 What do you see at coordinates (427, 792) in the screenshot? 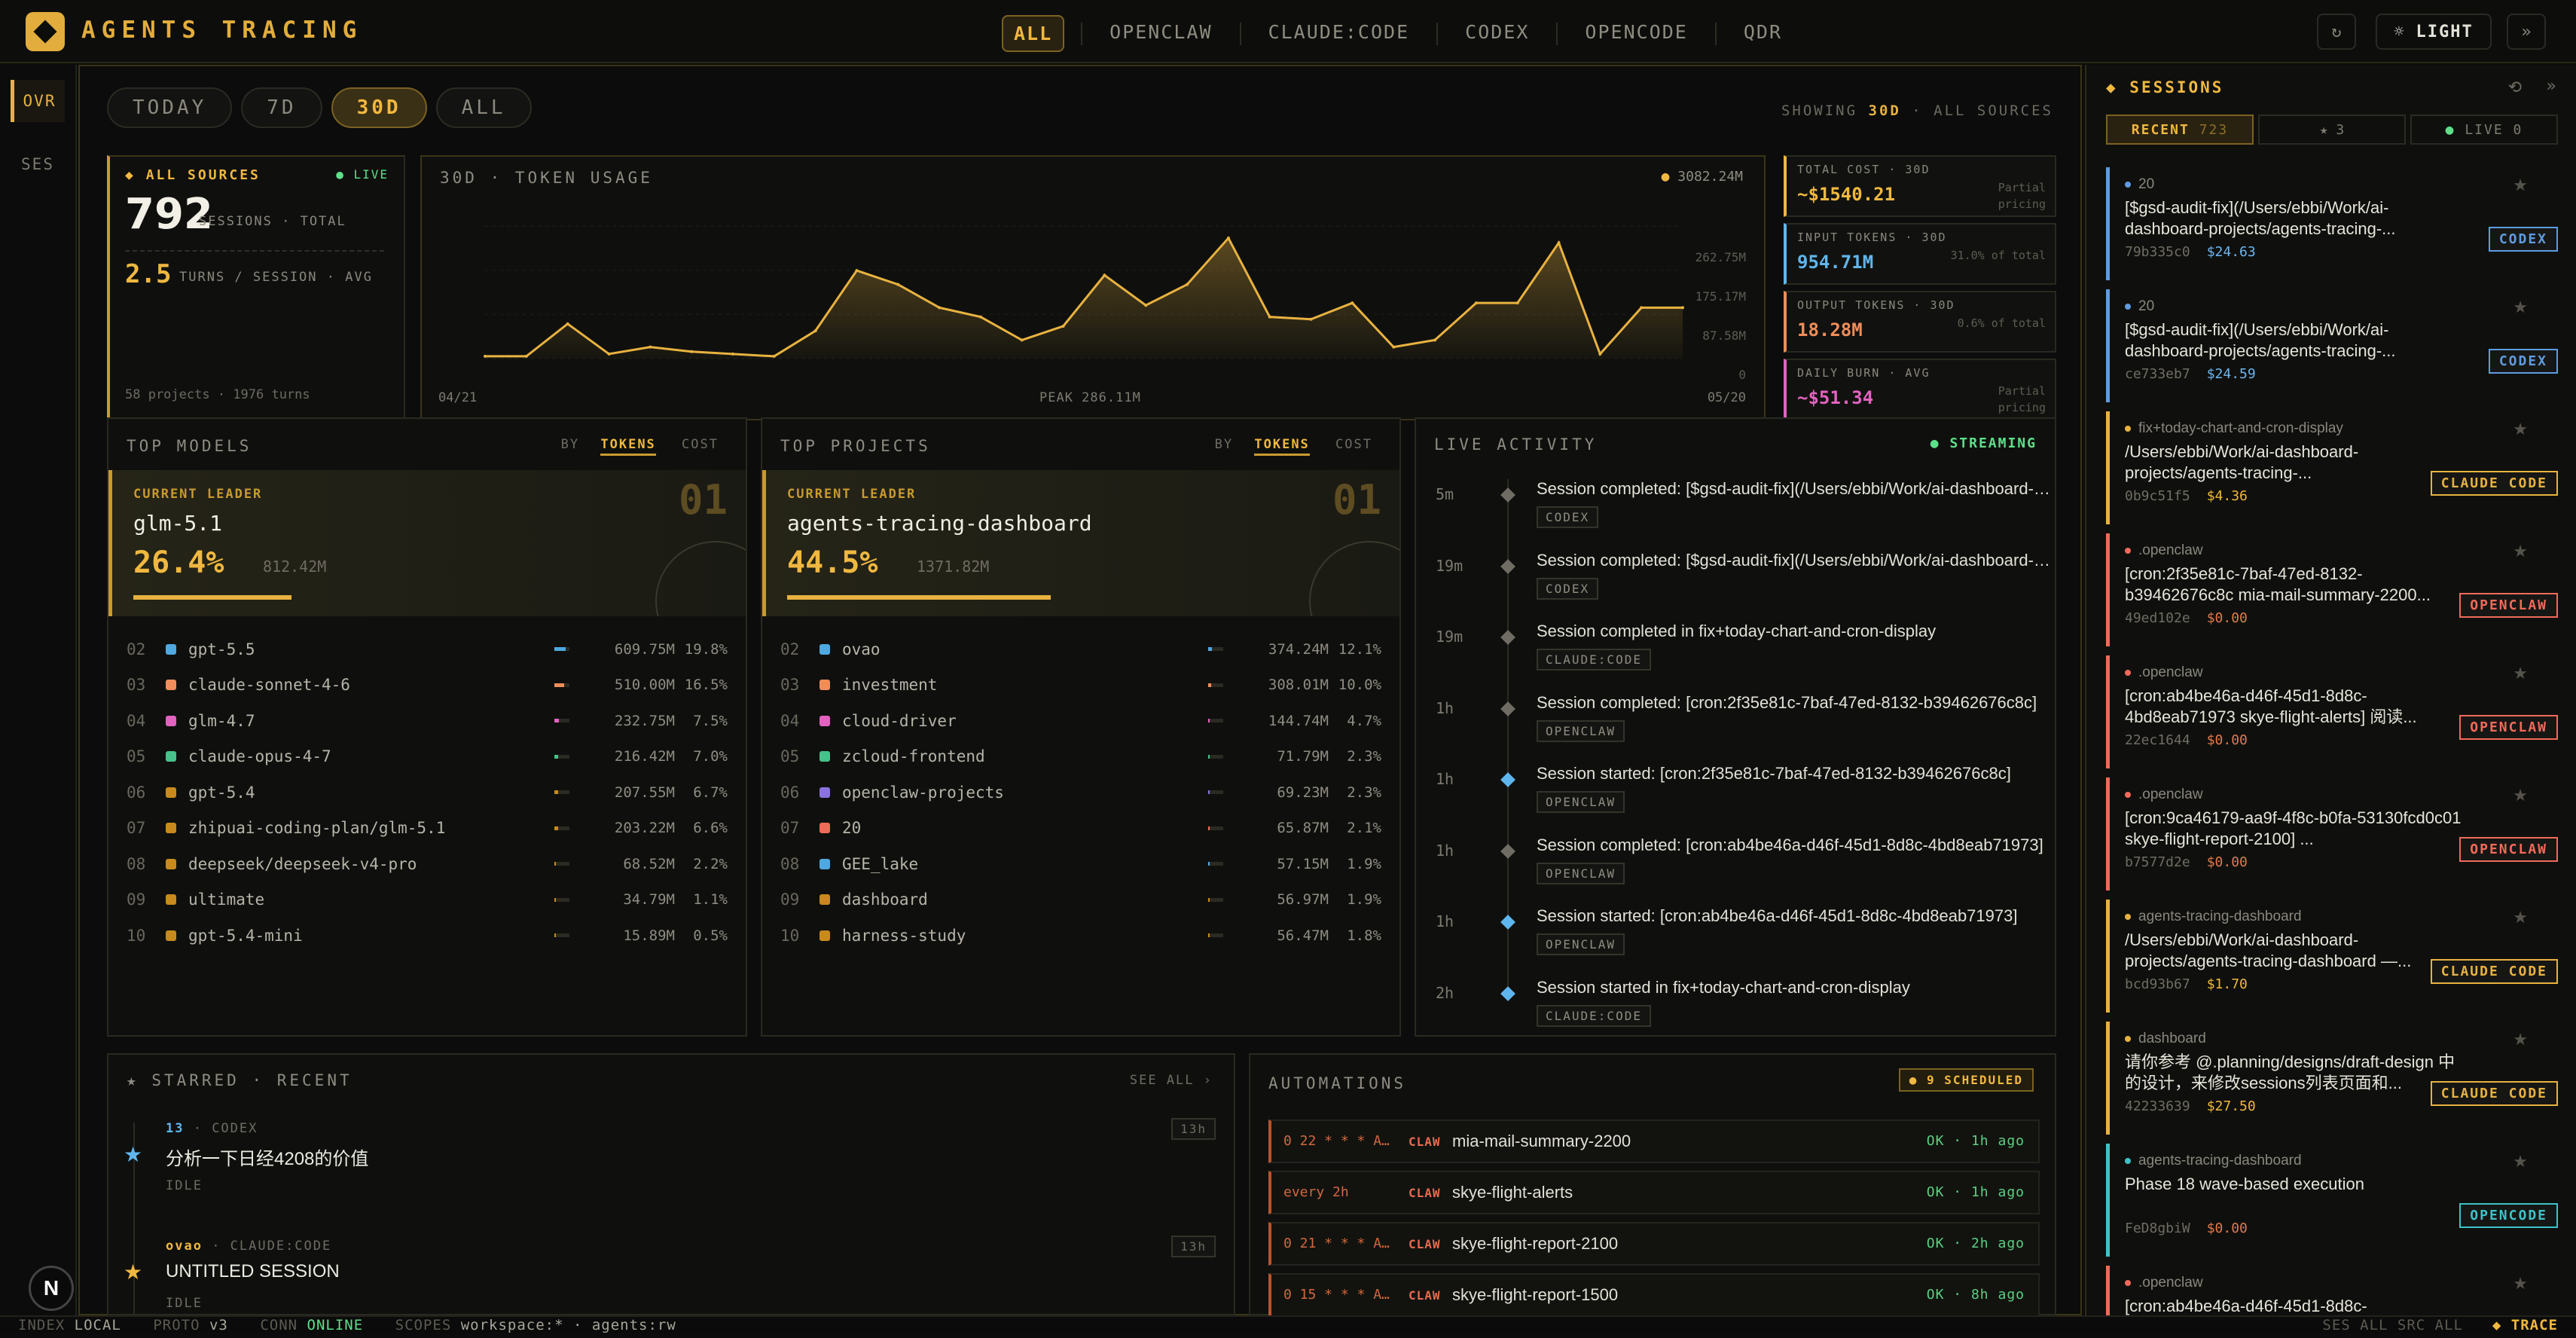
I see `rank-row: 06 gpt-5.4 207.55M 6.7%` at bounding box center [427, 792].